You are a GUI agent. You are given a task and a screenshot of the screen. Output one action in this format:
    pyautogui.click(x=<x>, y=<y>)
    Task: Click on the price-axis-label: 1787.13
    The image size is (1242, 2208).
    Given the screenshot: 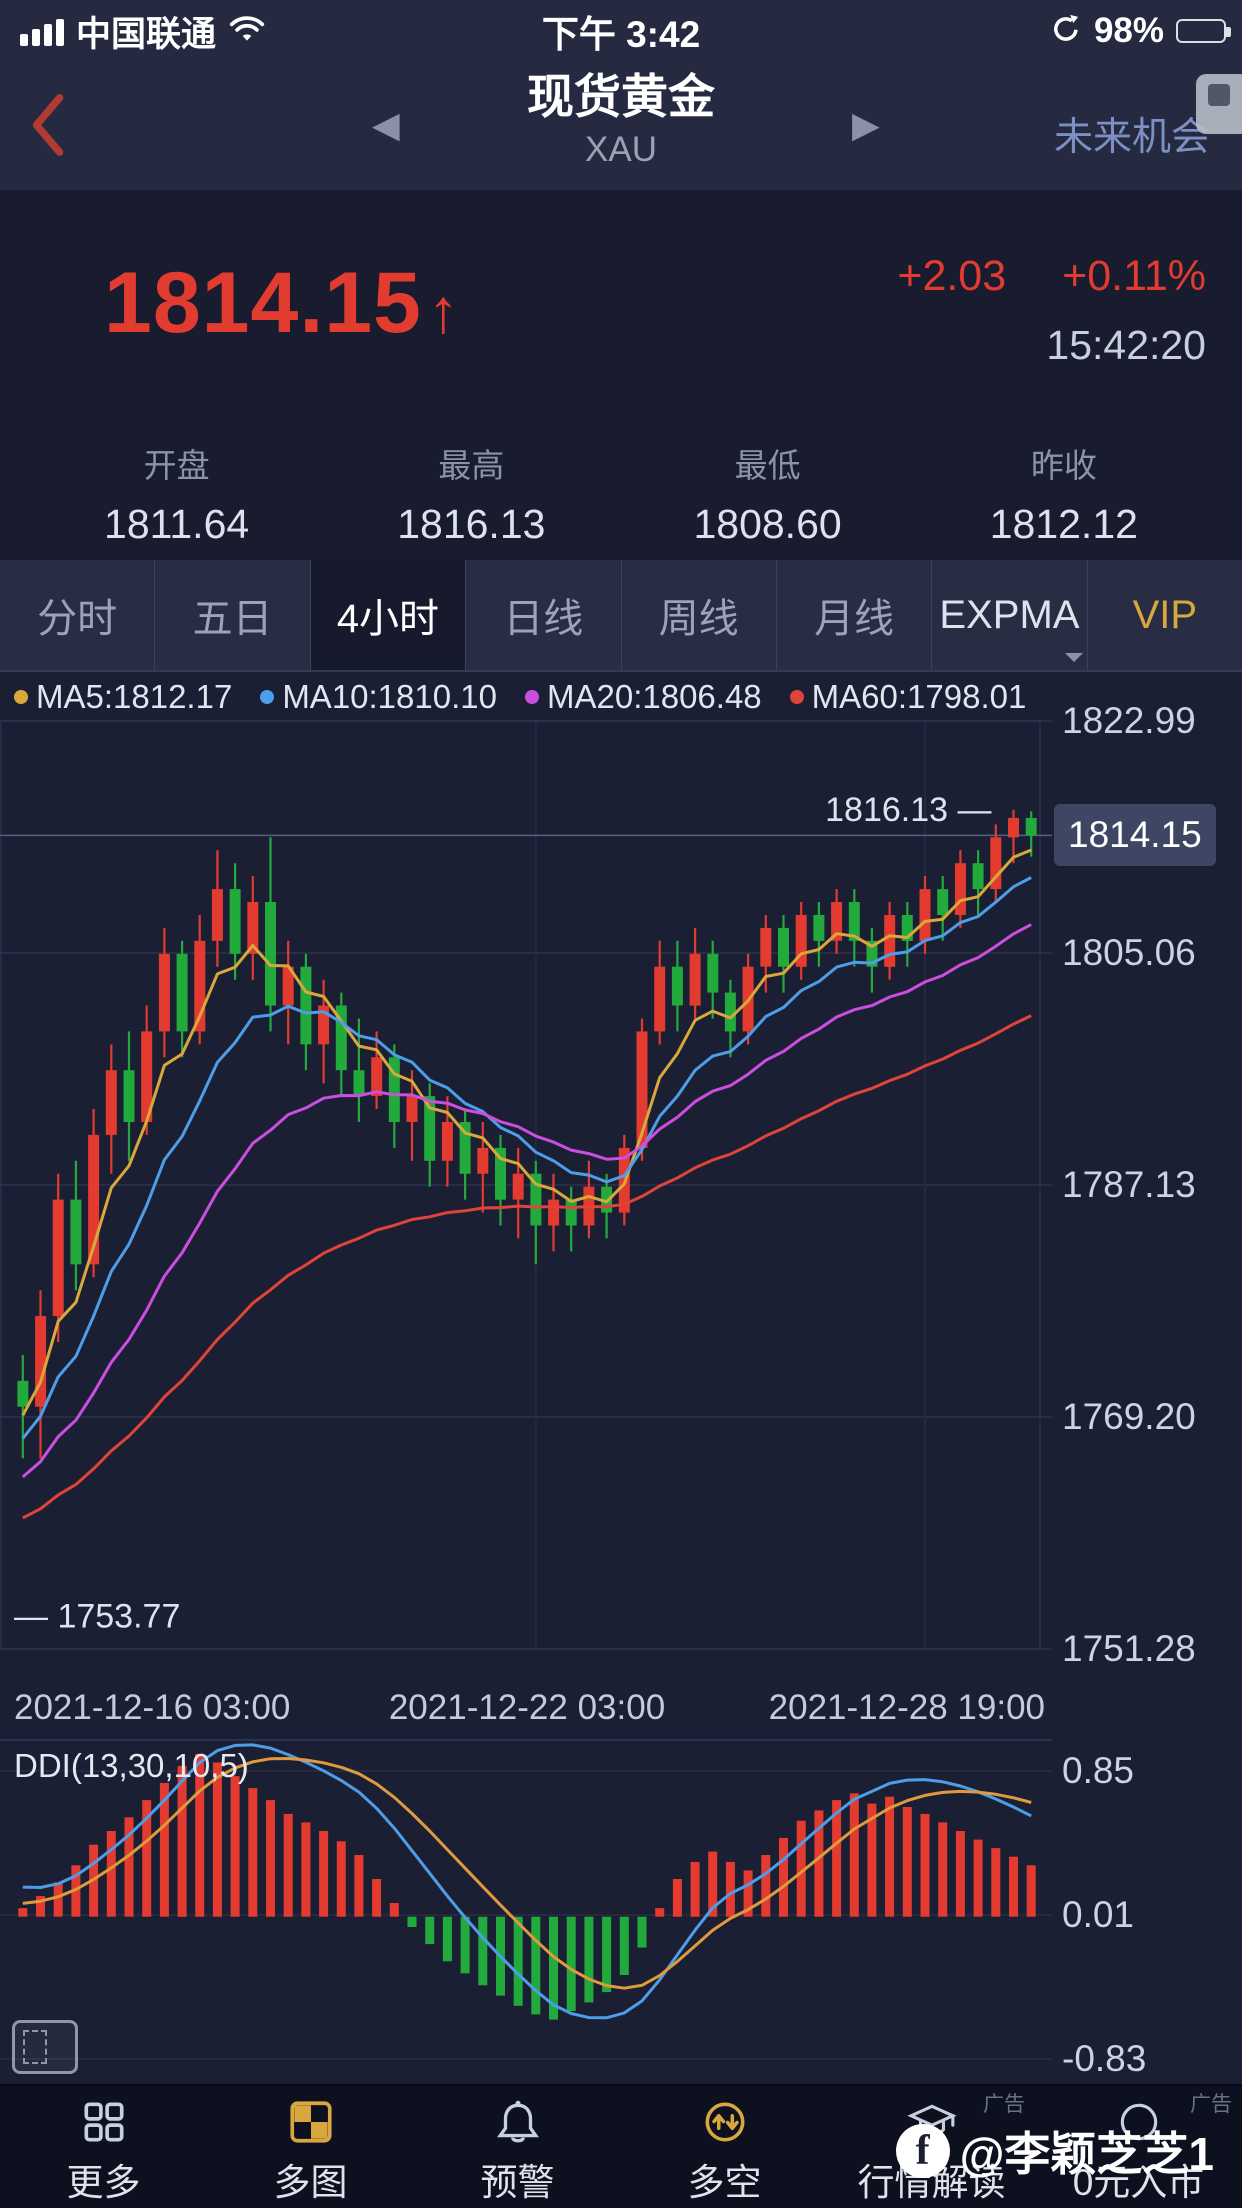 What is the action you would take?
    pyautogui.click(x=1129, y=1184)
    